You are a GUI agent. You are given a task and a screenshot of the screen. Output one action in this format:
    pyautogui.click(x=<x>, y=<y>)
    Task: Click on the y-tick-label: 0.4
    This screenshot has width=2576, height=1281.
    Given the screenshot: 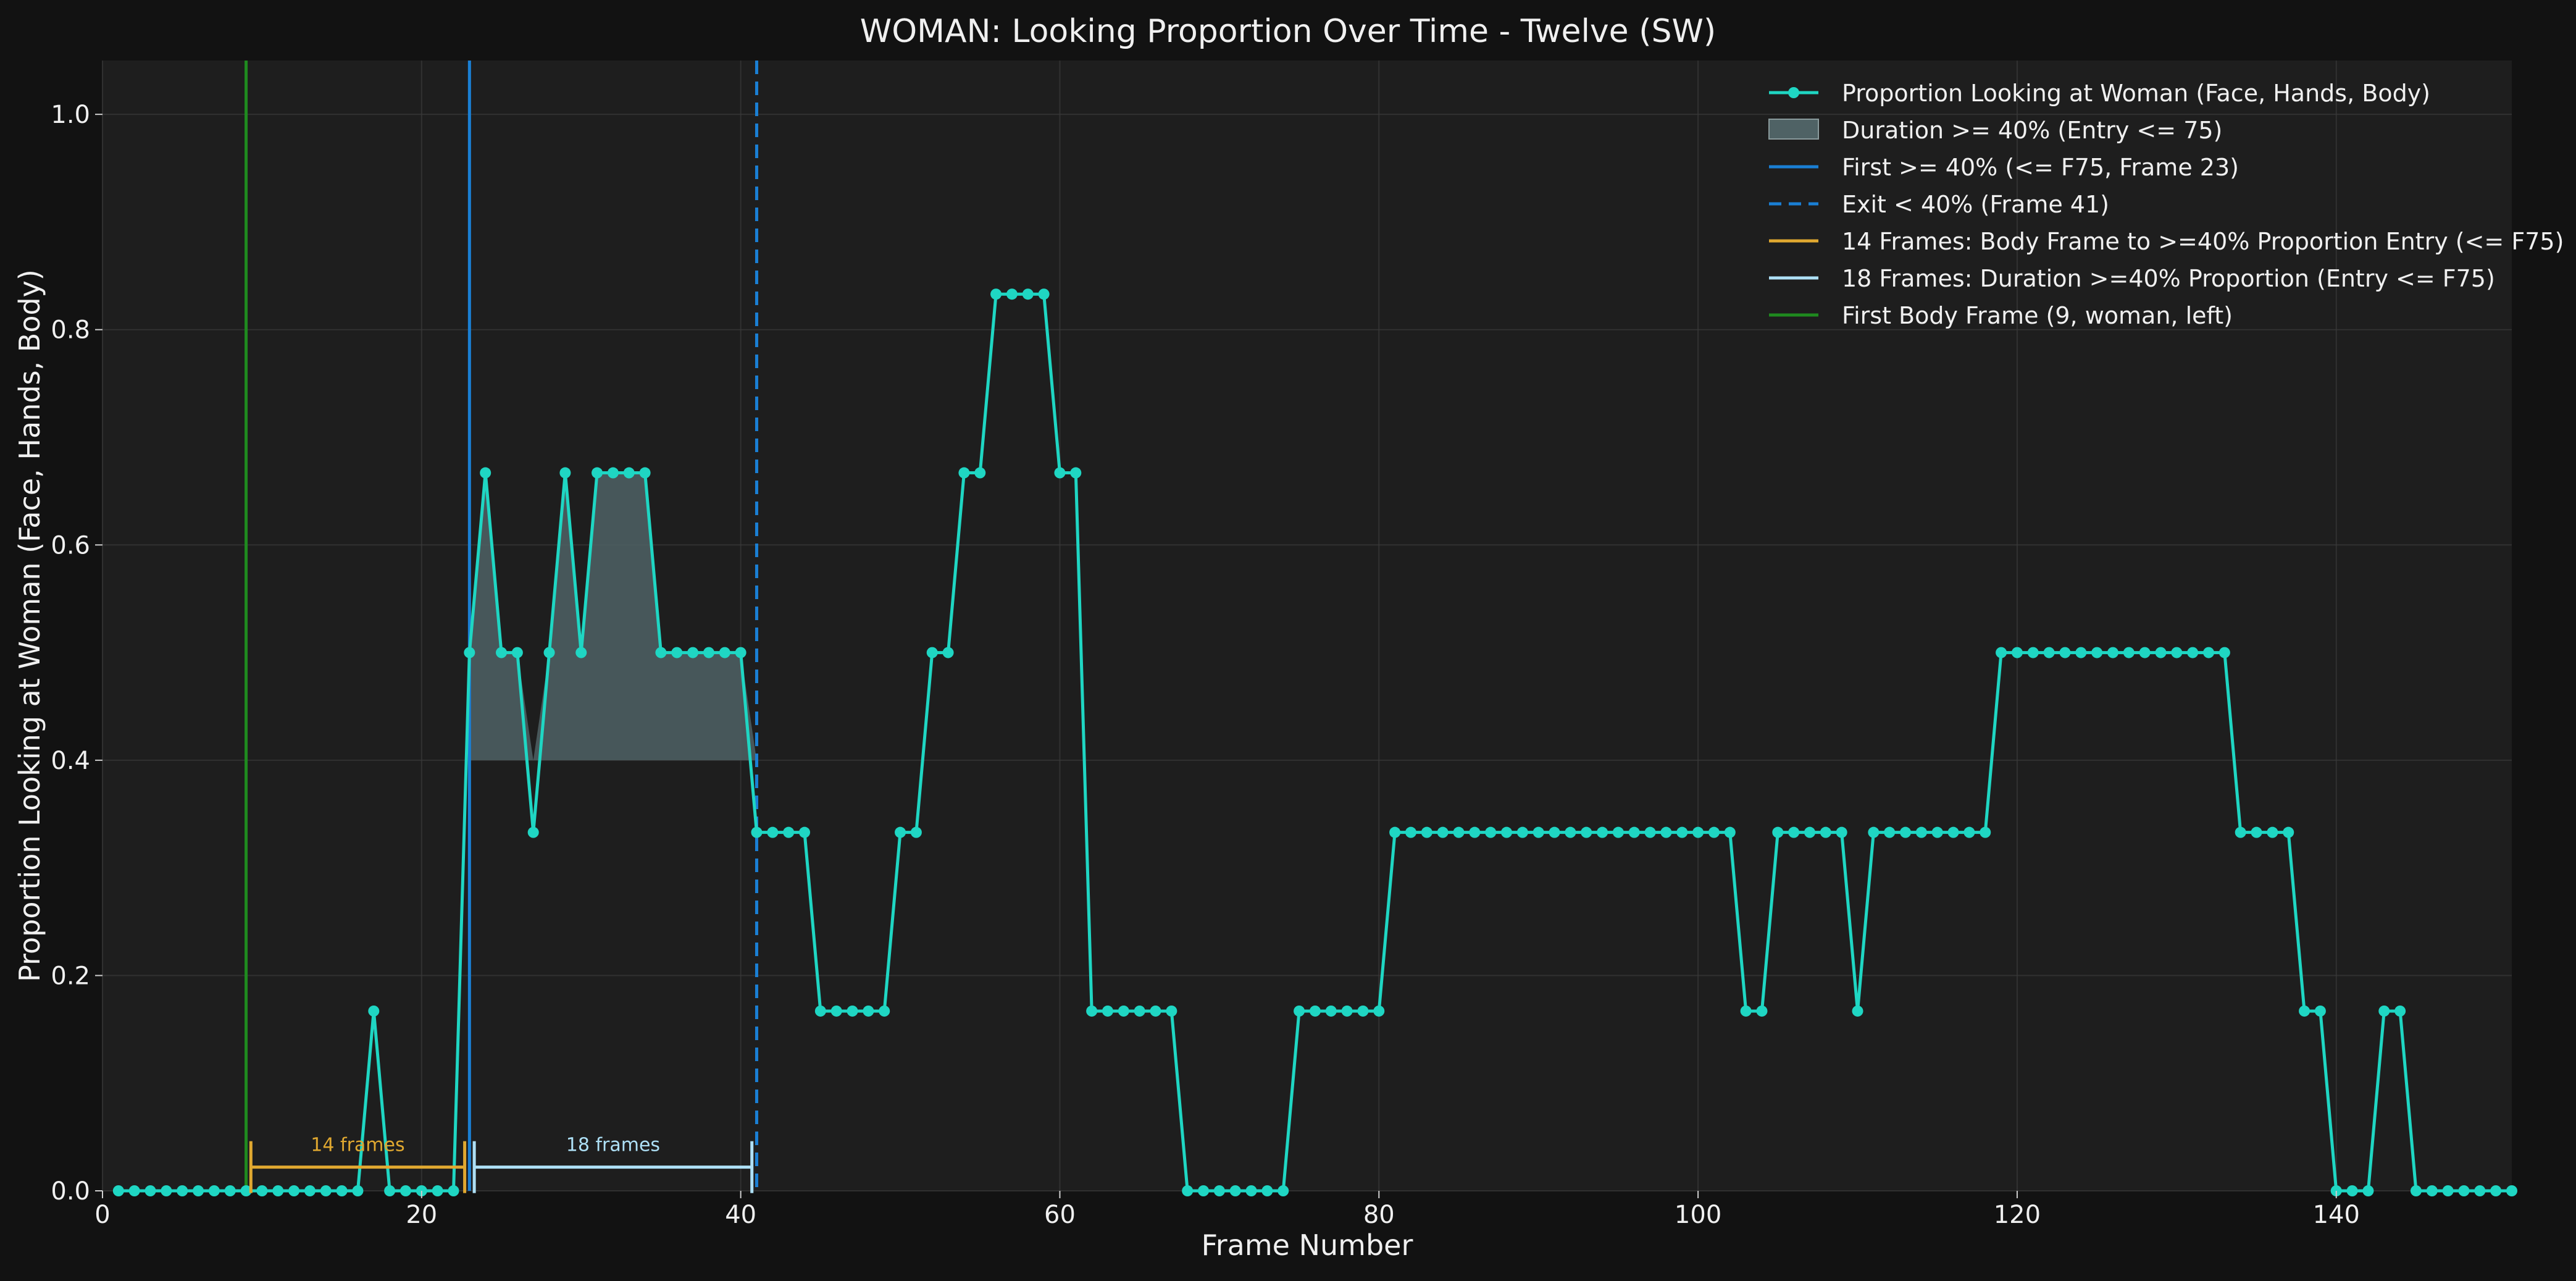 What is the action you would take?
    pyautogui.click(x=70, y=761)
    